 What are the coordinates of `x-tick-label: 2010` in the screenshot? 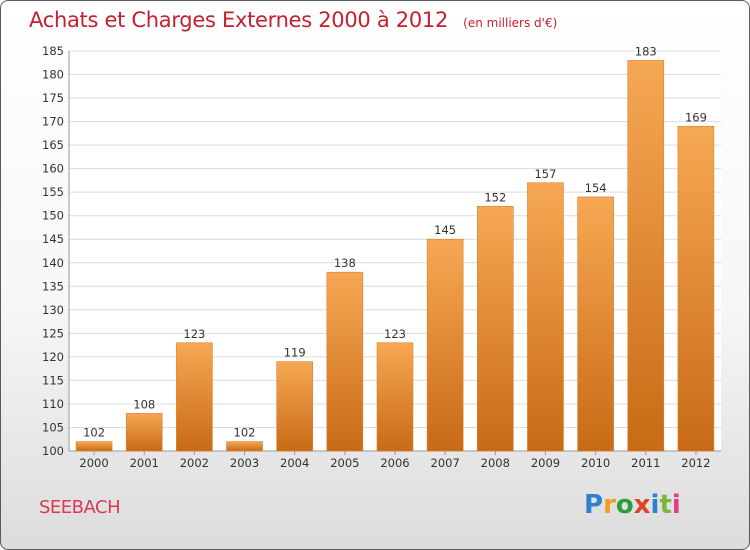 It's located at (595, 463).